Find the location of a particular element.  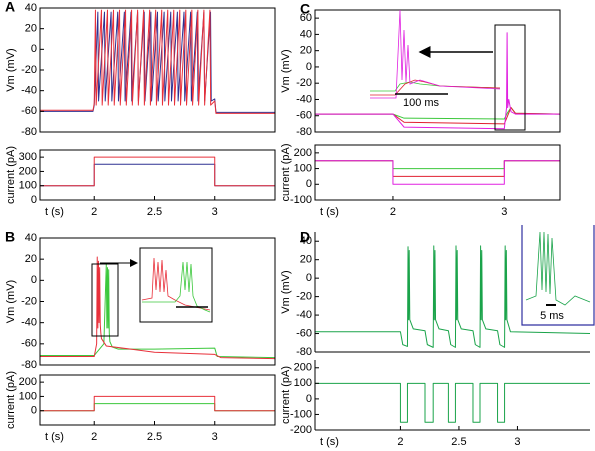

y-tick-label: -200 is located at coordinates (301, 430).